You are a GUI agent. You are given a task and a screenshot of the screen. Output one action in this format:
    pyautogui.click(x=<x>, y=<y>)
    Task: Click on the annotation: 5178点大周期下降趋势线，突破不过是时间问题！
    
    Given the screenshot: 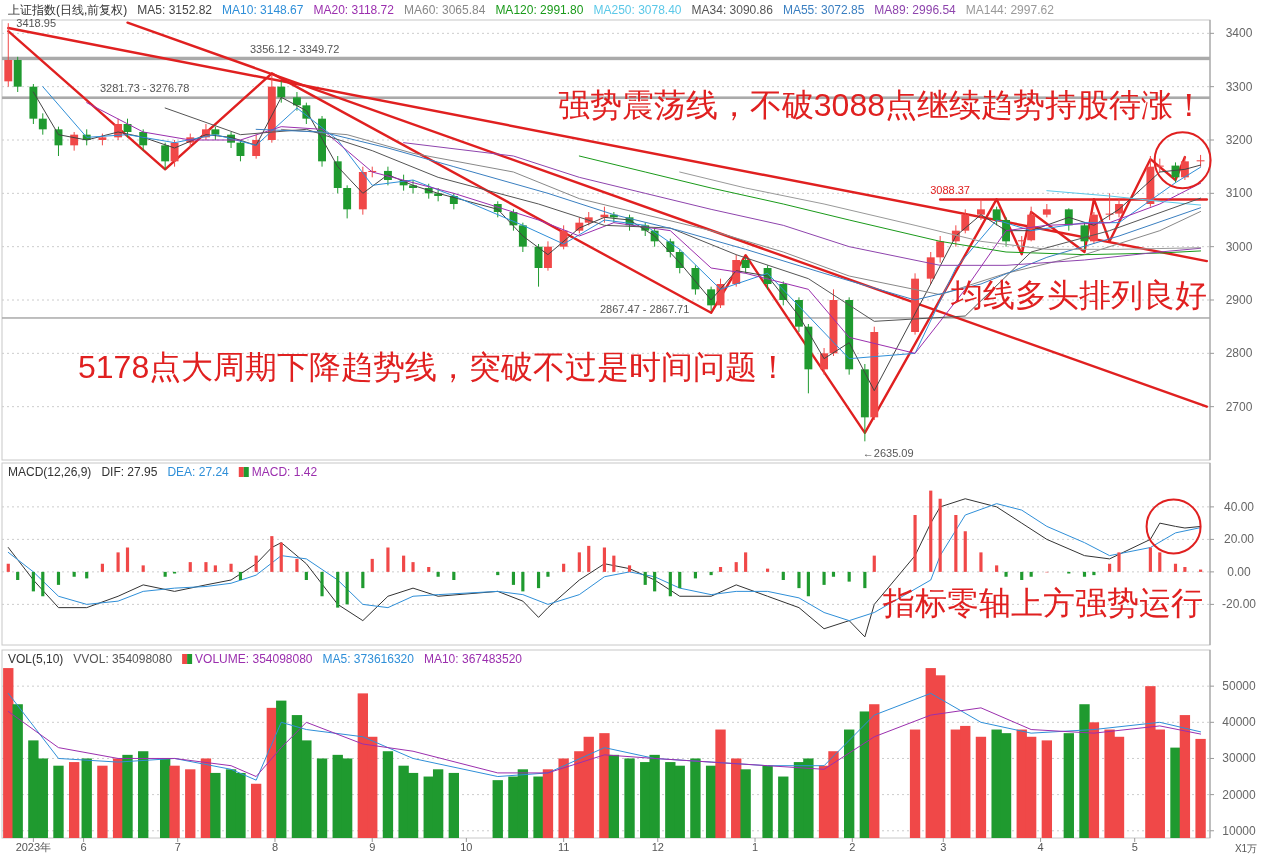 What is the action you would take?
    pyautogui.click(x=434, y=367)
    